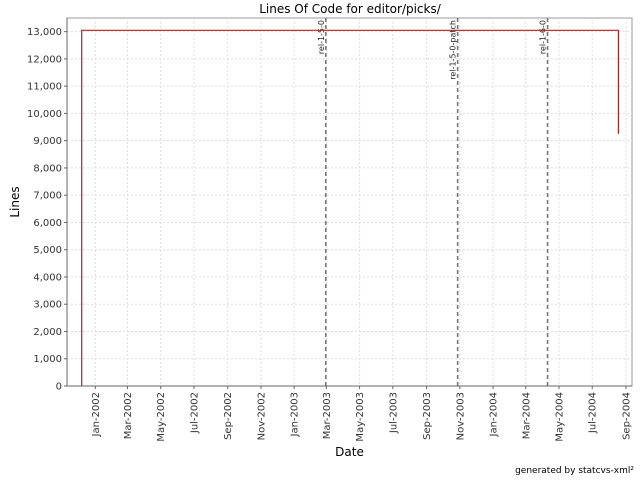 Image resolution: width=640 pixels, height=480 pixels. Describe the element at coordinates (59, 387) in the screenshot. I see `y-tick-label: 0` at that location.